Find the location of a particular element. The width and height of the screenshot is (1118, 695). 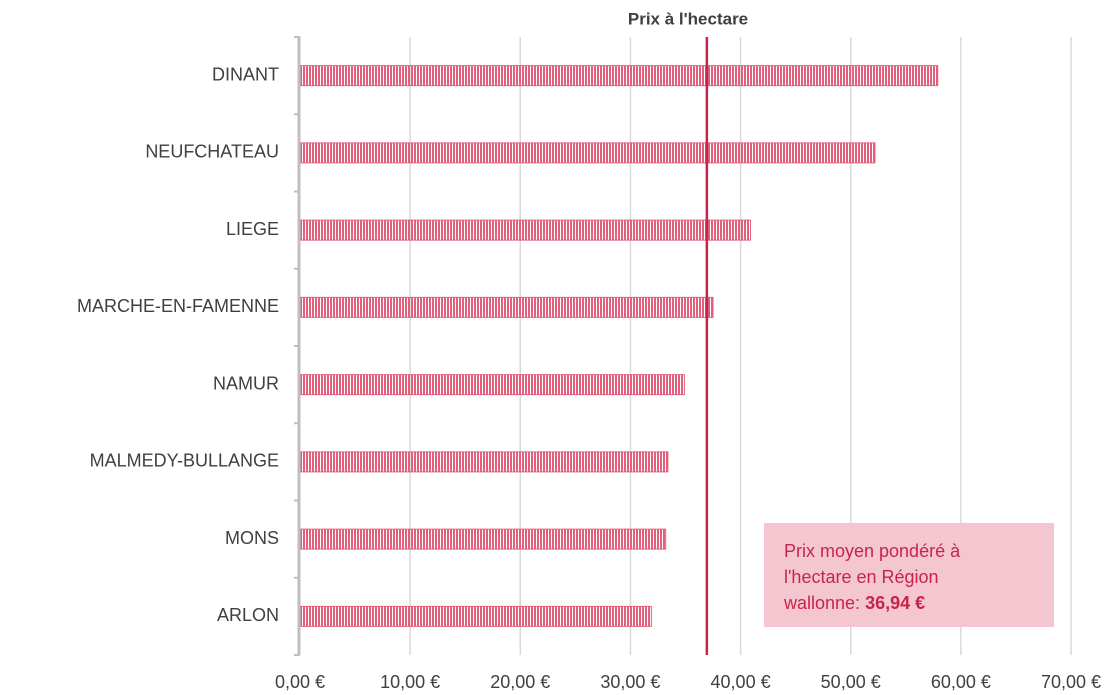

annotation-text: wallonne: is located at coordinates (821, 603).